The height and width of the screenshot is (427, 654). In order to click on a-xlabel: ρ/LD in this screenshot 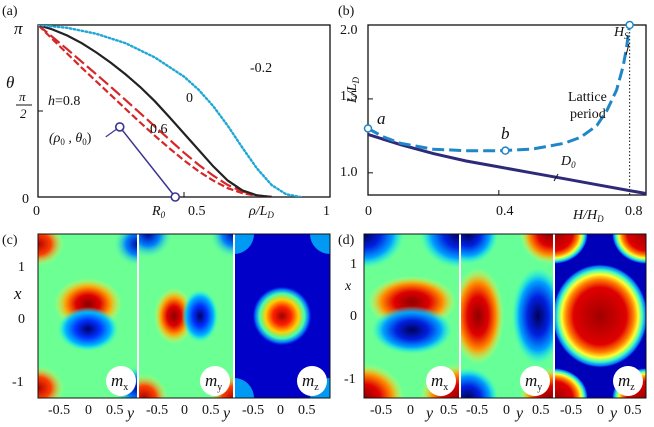, I will do `click(261, 212)`.